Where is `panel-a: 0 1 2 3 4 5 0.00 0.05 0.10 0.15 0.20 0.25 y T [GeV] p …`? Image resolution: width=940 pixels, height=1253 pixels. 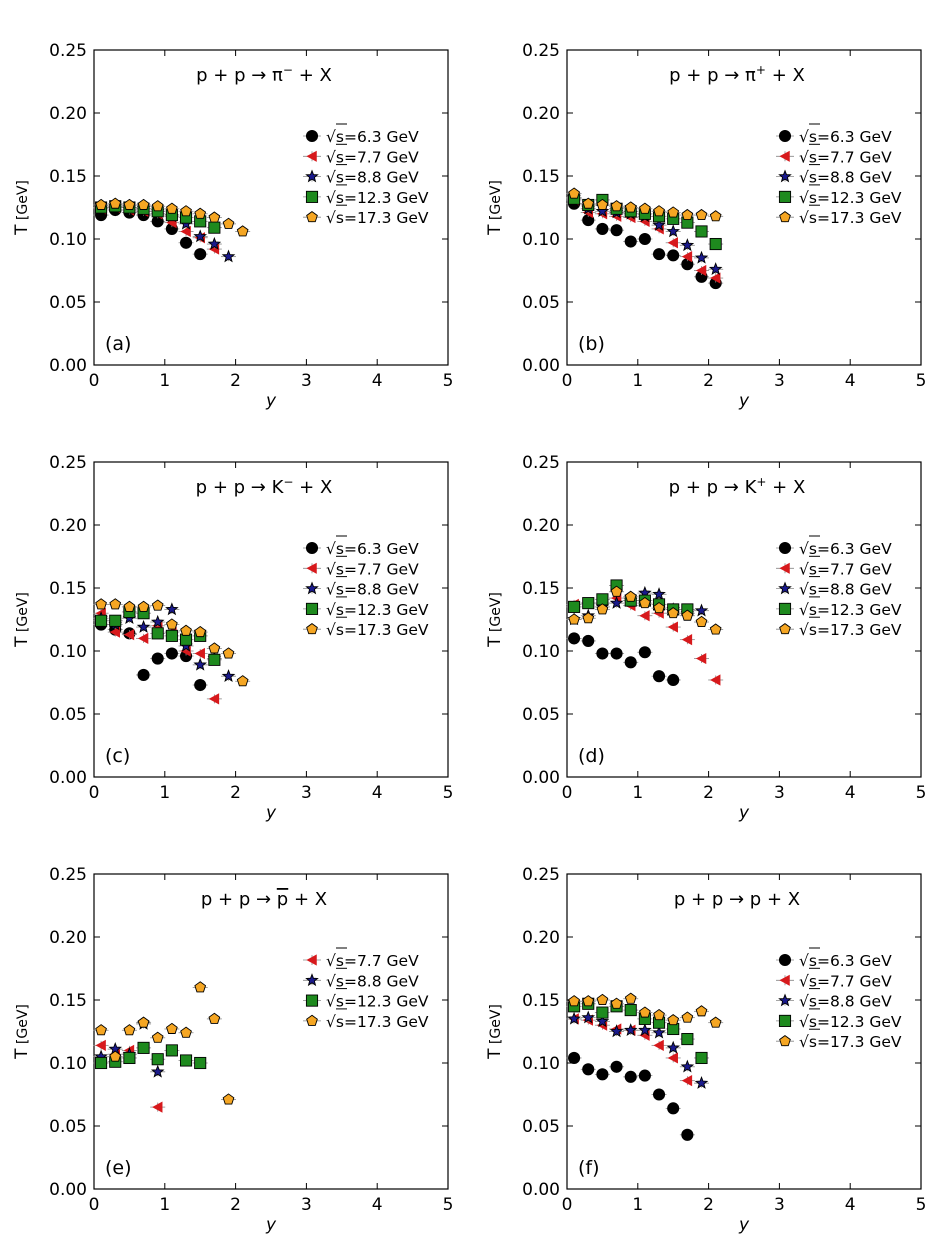 panel-a: 0 1 2 3 4 5 0.00 0.05 0.10 0.15 0.20 0.25 y T [GeV] p … is located at coordinates (232, 226).